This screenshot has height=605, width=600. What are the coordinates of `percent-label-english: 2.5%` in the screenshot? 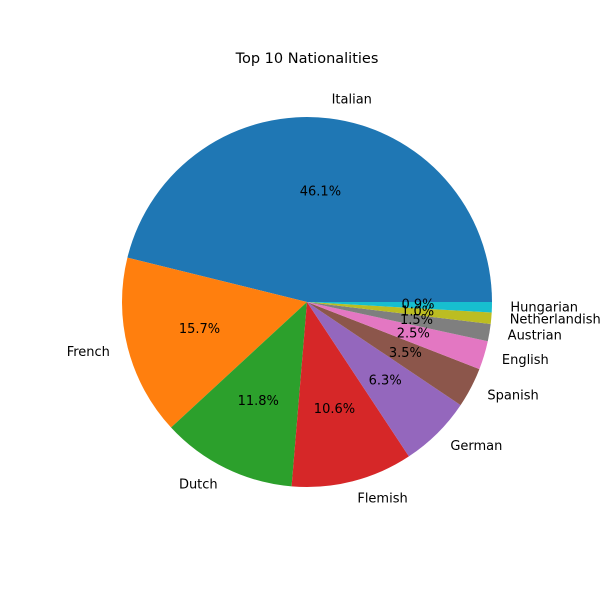 It's located at (413, 334).